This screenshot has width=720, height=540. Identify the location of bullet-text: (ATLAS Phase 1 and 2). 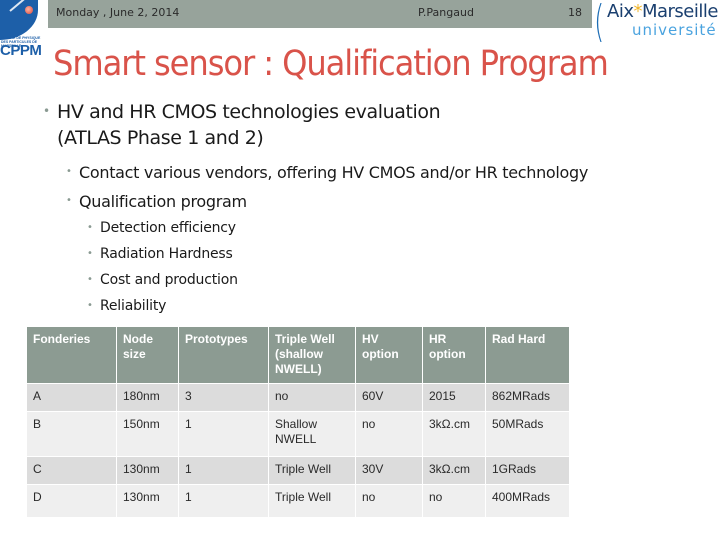
(160, 138).